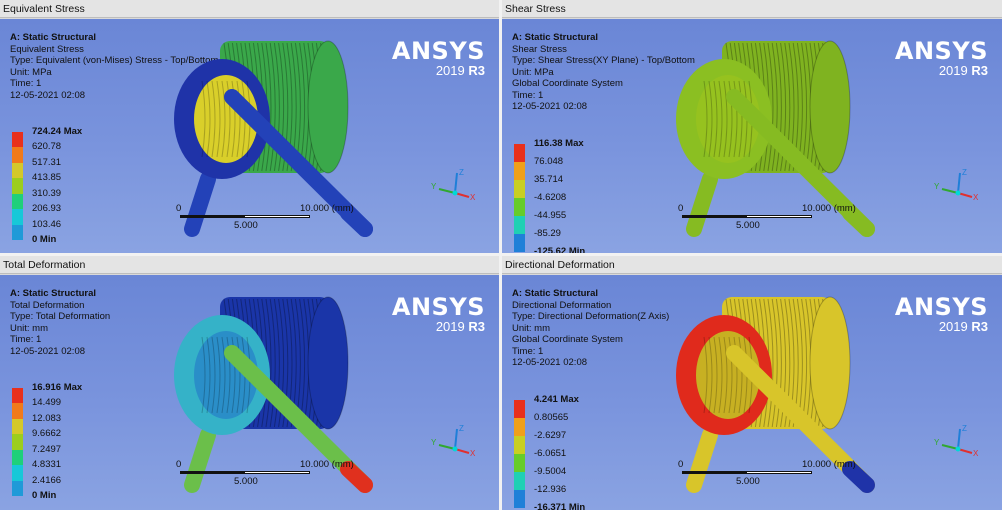 The height and width of the screenshot is (510, 1002). I want to click on legend-value: 413.85, so click(47, 178).